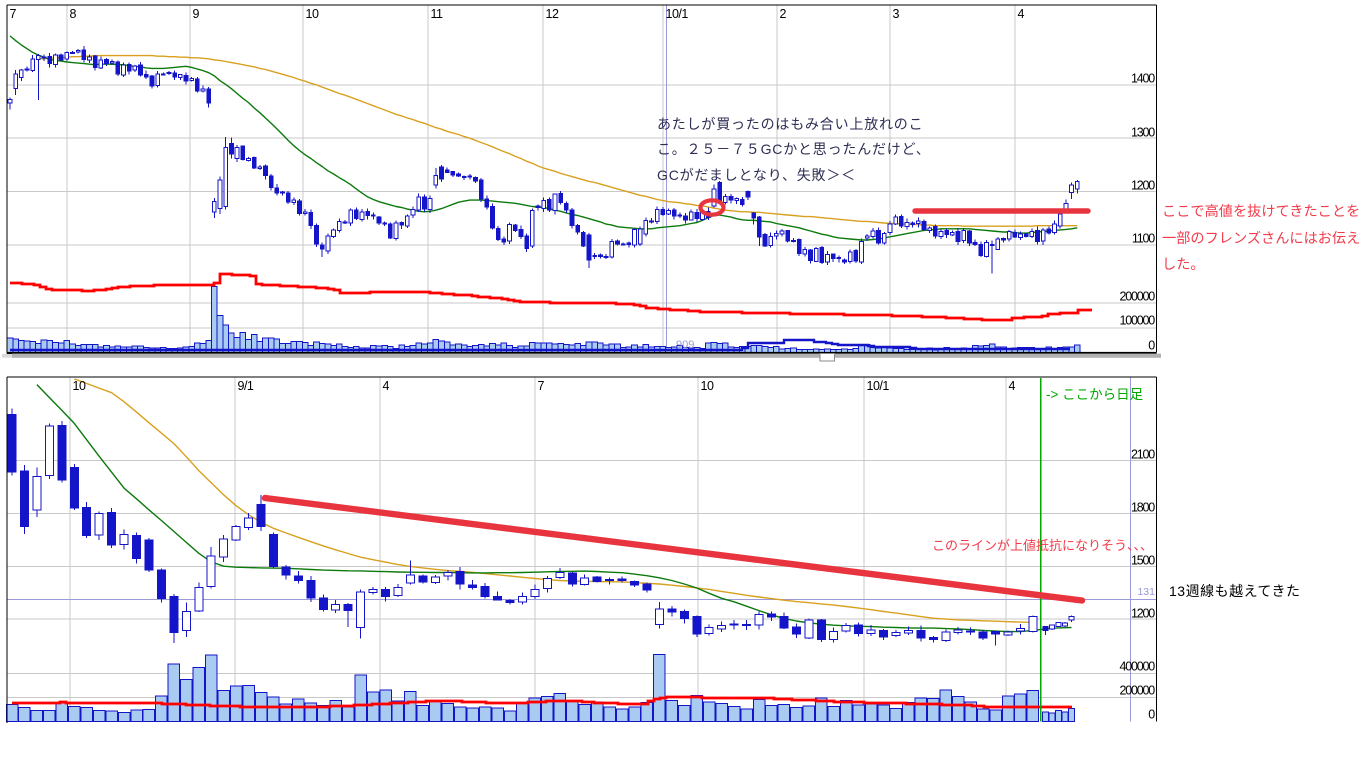 The image size is (1366, 768). Describe the element at coordinates (878, 385) in the screenshot. I see `weekly-month-label: 10/1` at that location.